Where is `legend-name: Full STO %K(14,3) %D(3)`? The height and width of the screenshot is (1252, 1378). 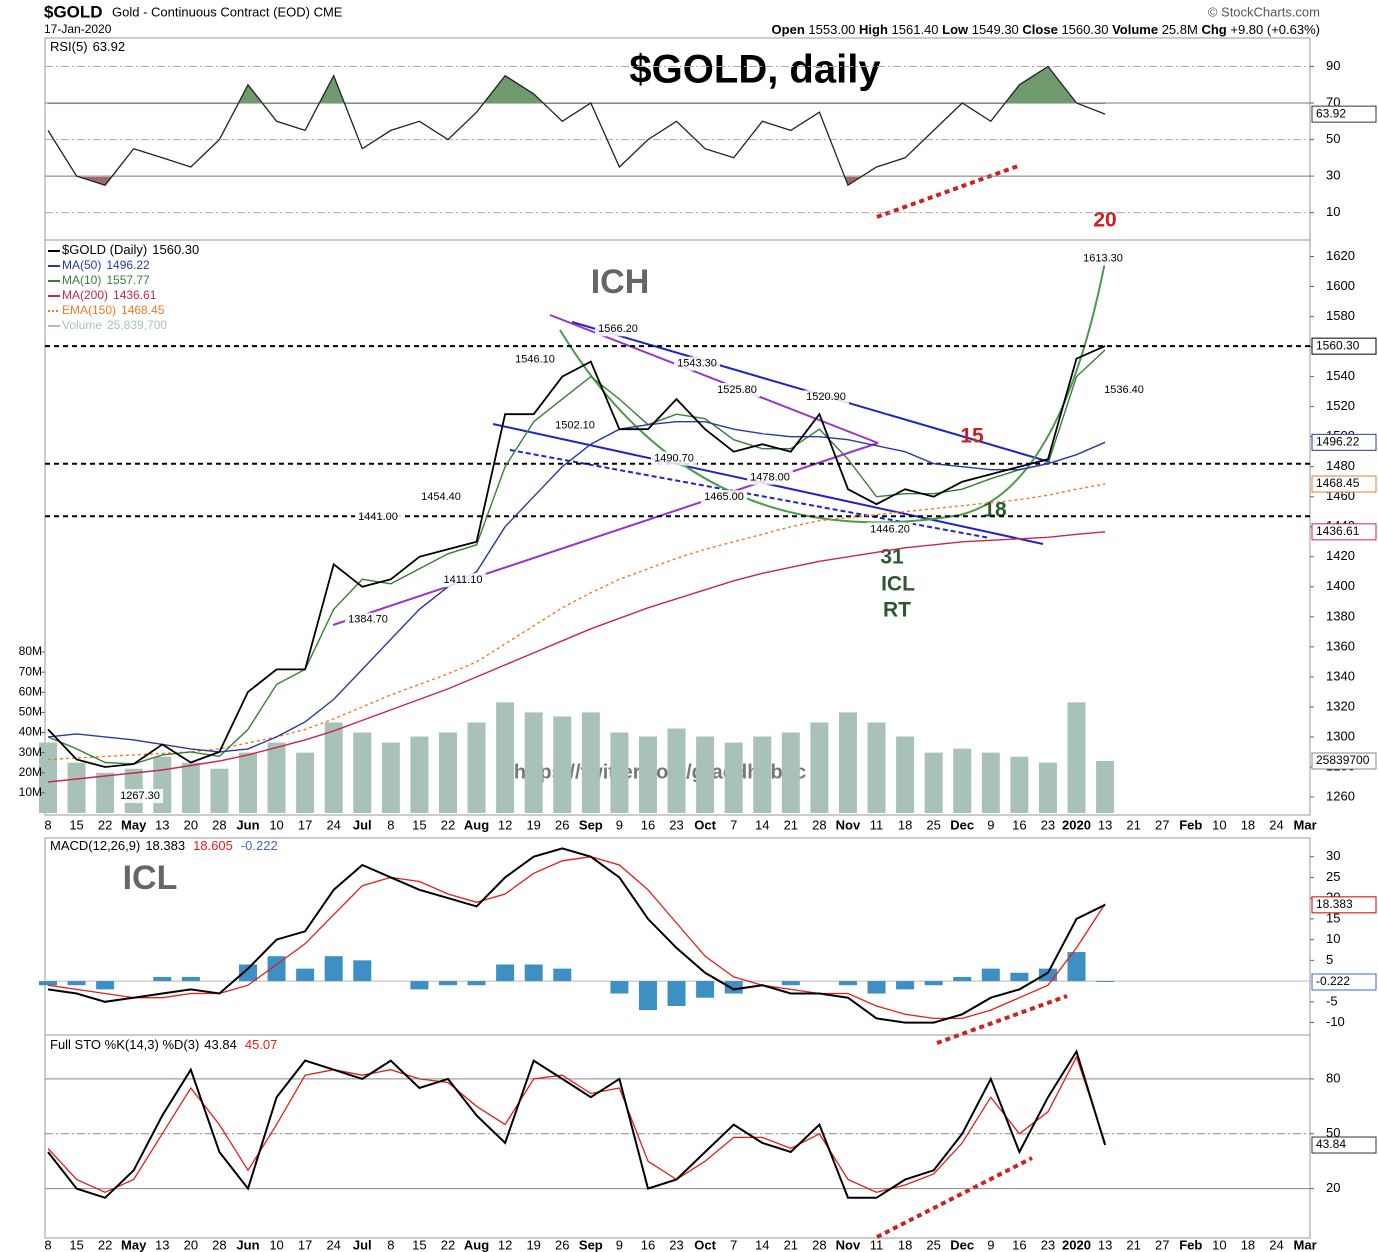 legend-name: Full STO %K(14,3) %D(3) is located at coordinates (124, 1044).